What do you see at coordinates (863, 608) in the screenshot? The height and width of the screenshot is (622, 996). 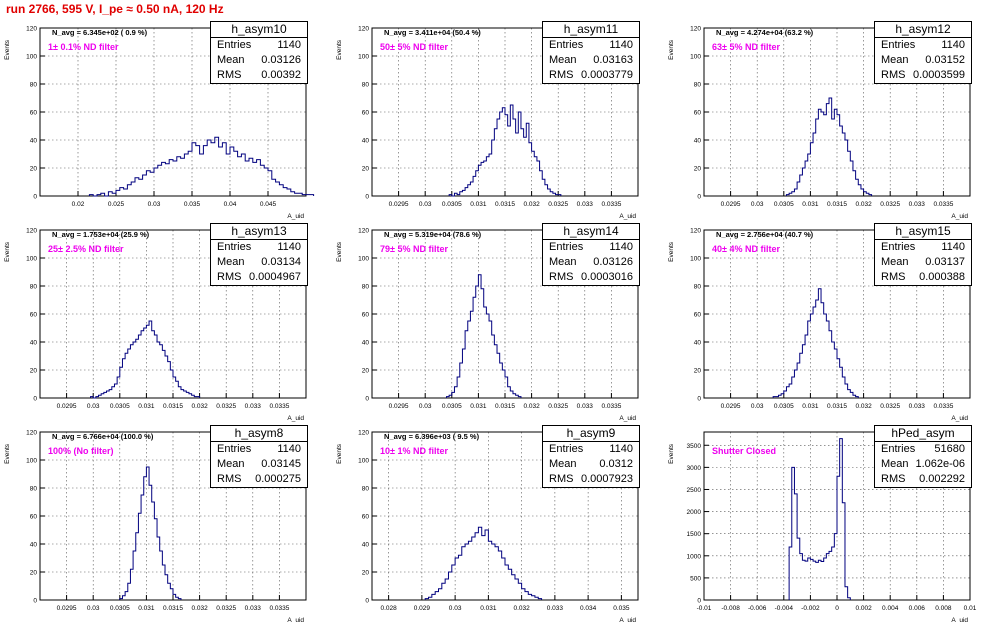 I see `x-tick-label: 0.002` at bounding box center [863, 608].